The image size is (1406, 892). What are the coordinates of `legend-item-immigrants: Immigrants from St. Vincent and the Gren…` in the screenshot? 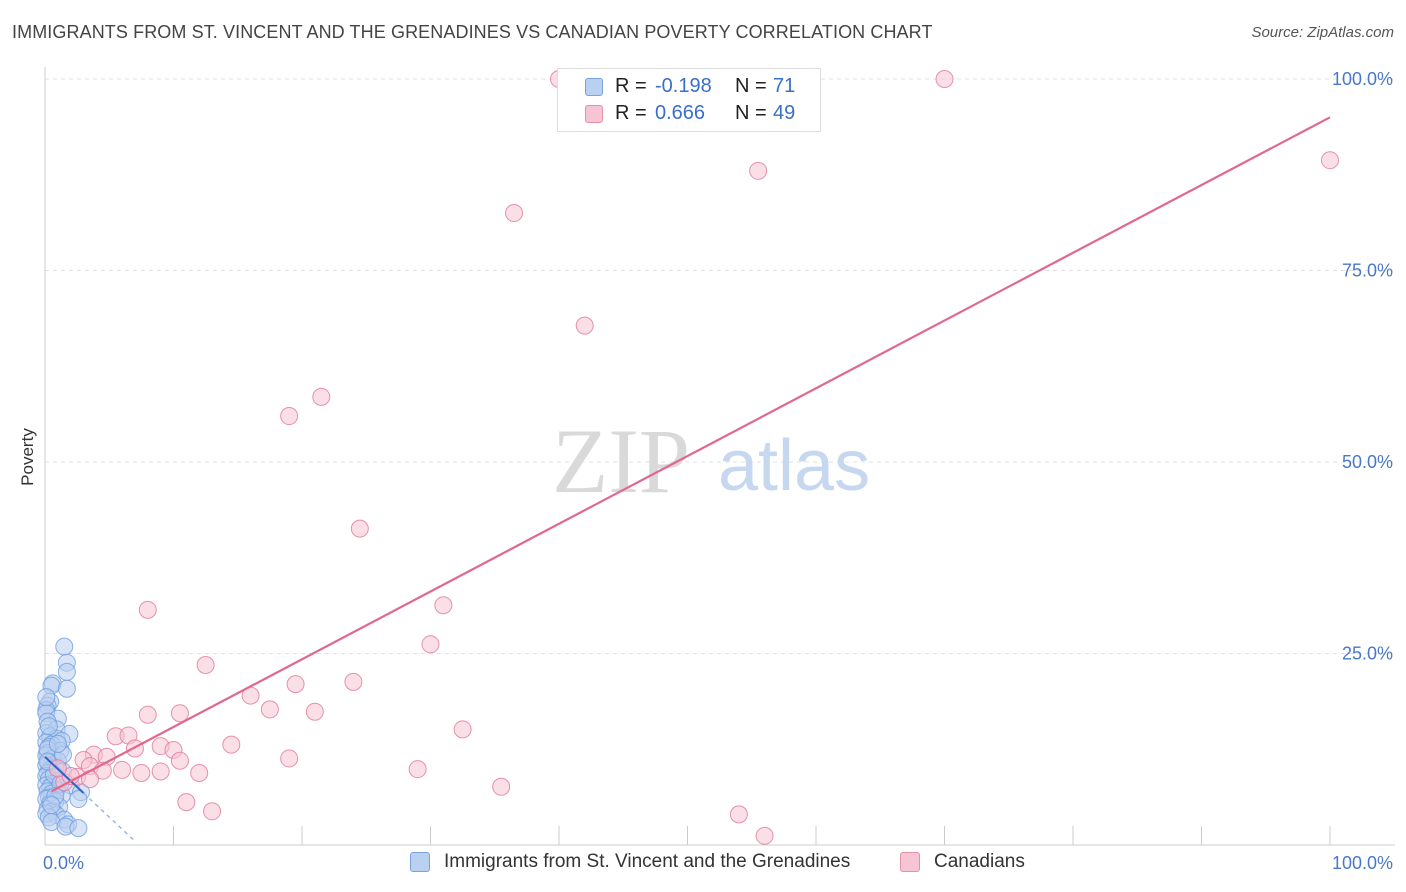 It's located at (630, 862).